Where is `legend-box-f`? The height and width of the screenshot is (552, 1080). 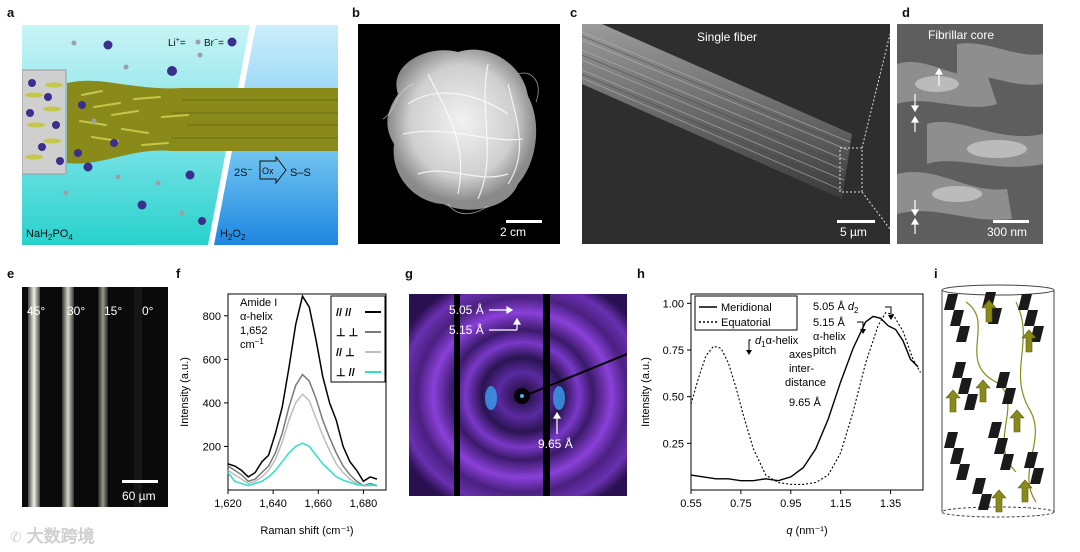 legend-box-f is located at coordinates (358, 339).